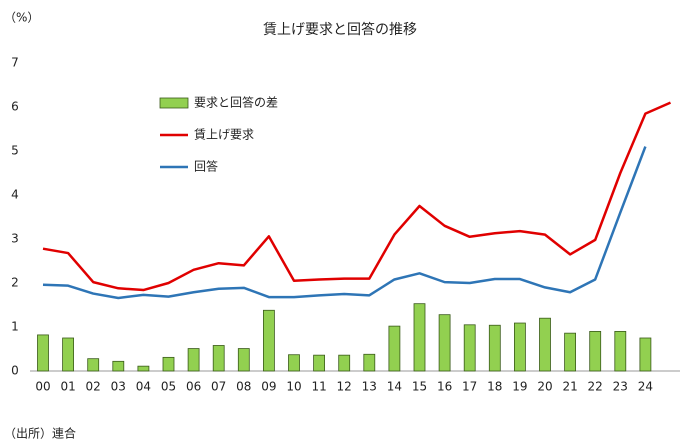  What do you see at coordinates (15, 107) in the screenshot?
I see `y-tick-label: 6` at bounding box center [15, 107].